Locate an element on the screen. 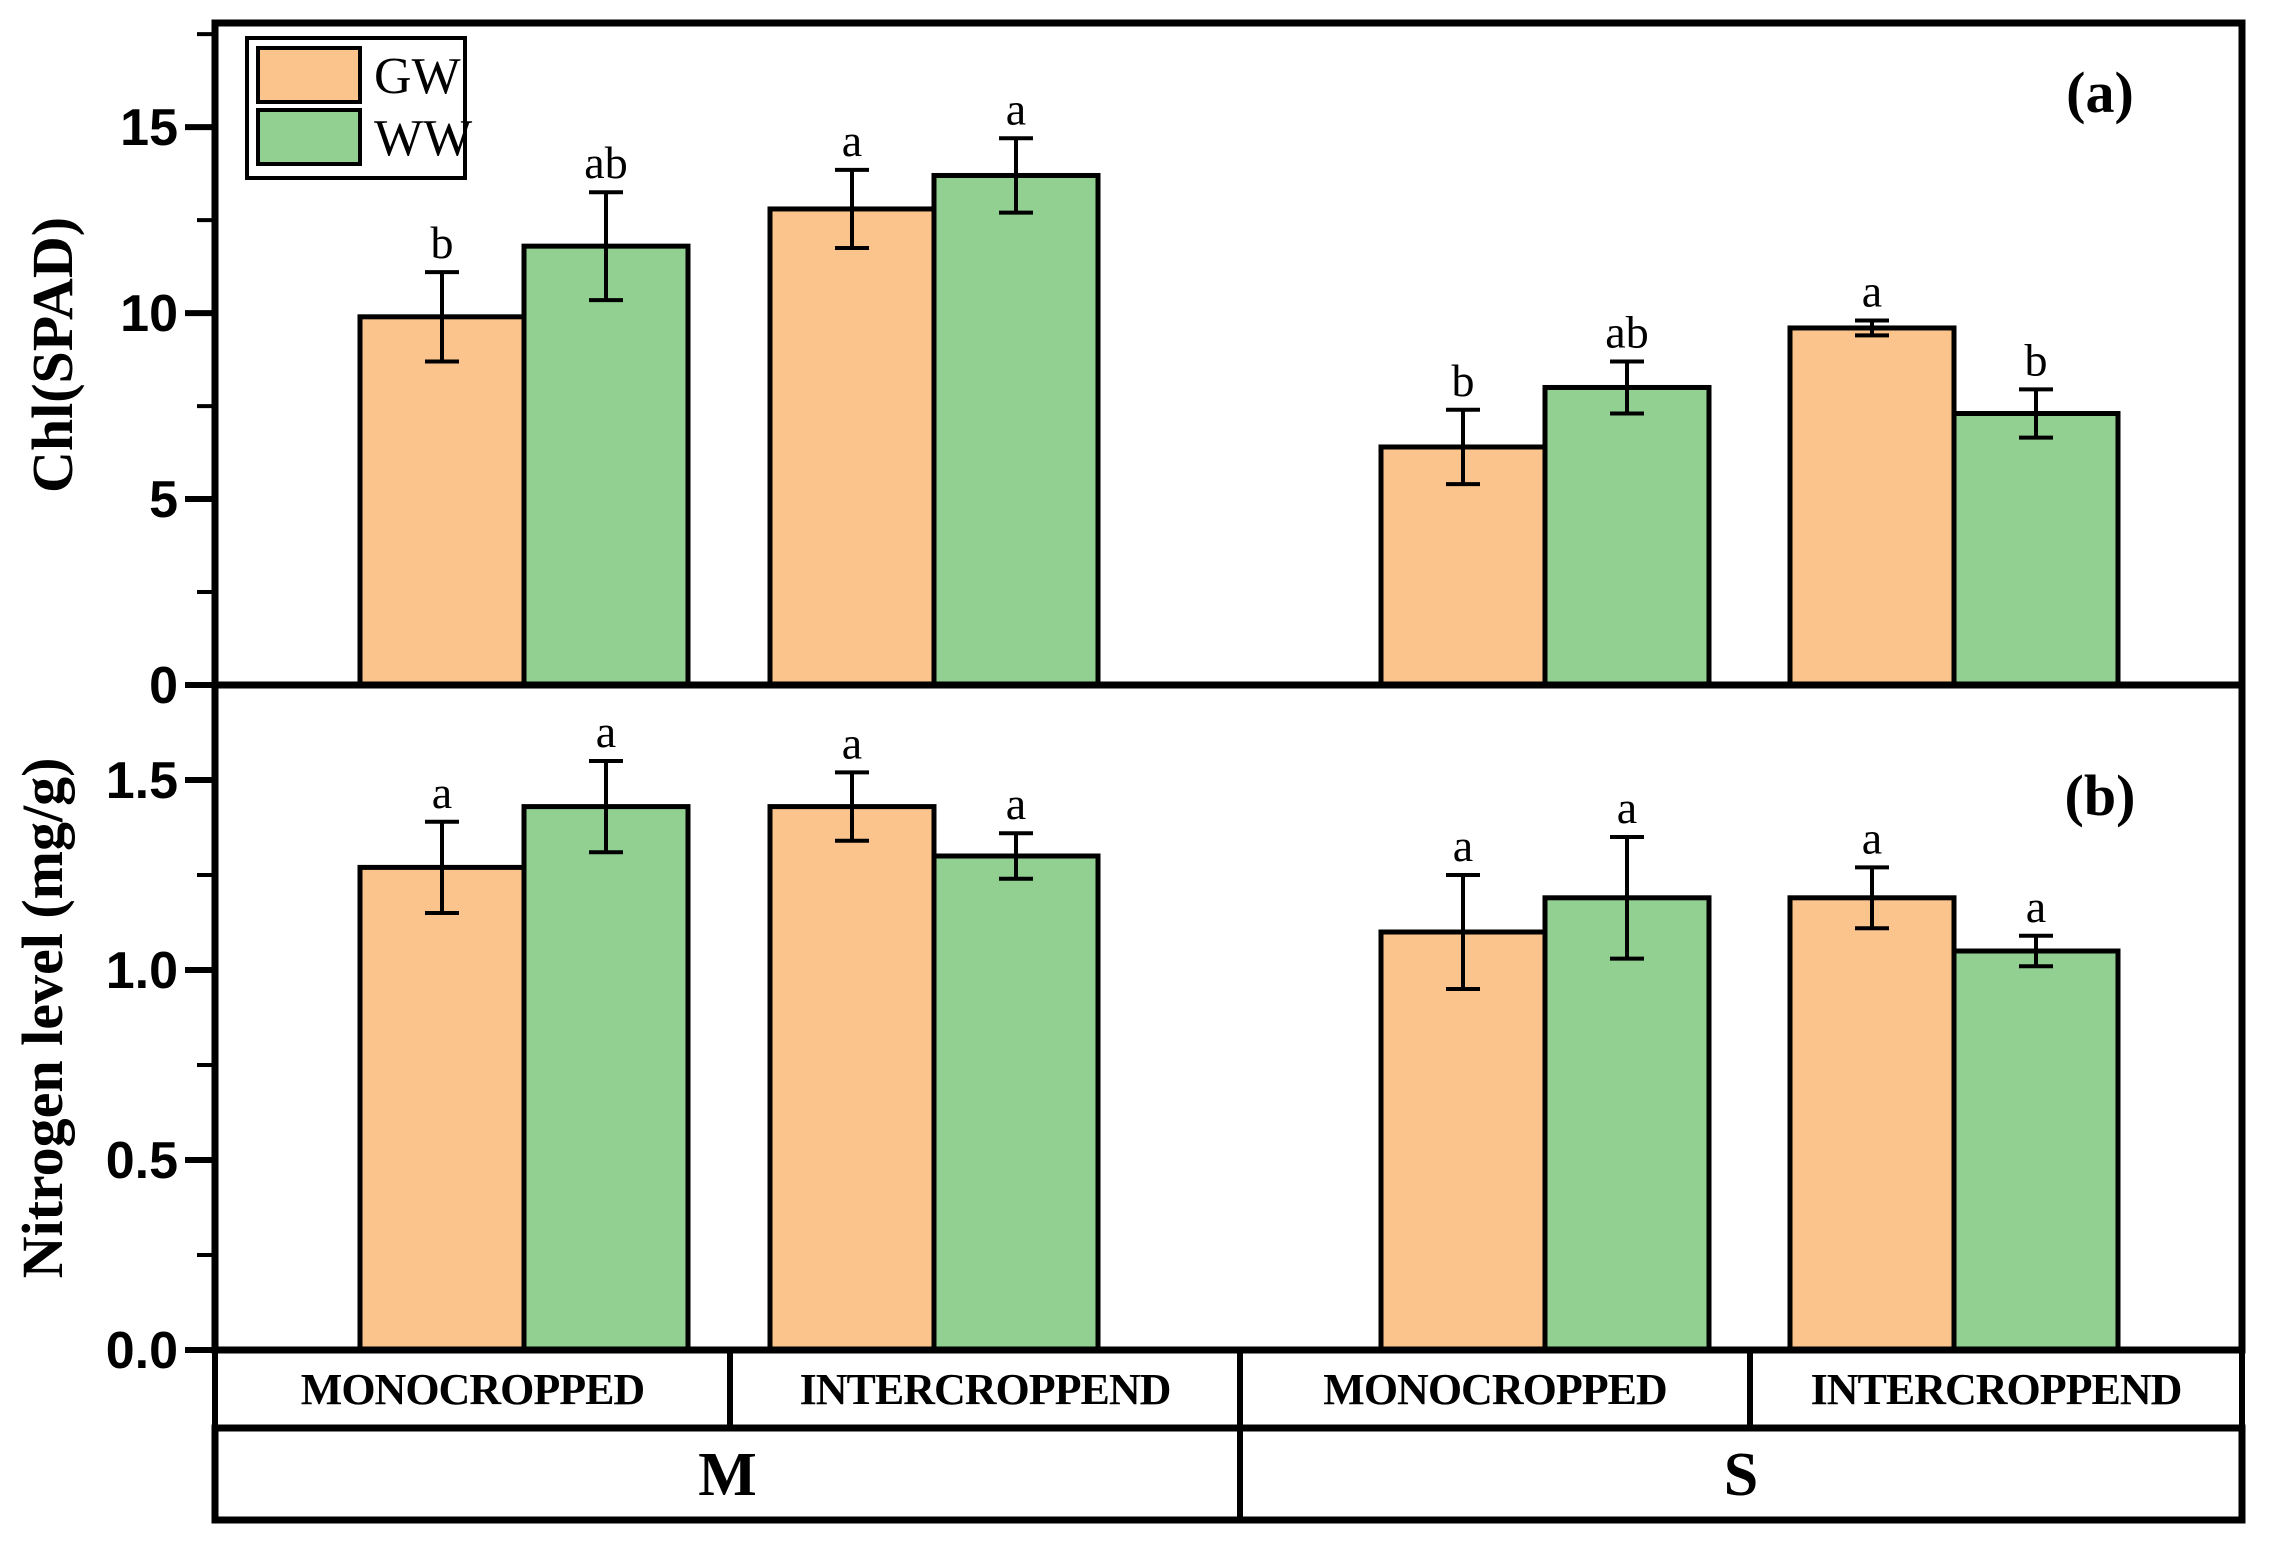 The image size is (2288, 1546). sig-letter-a-gw-0: b is located at coordinates (442, 242).